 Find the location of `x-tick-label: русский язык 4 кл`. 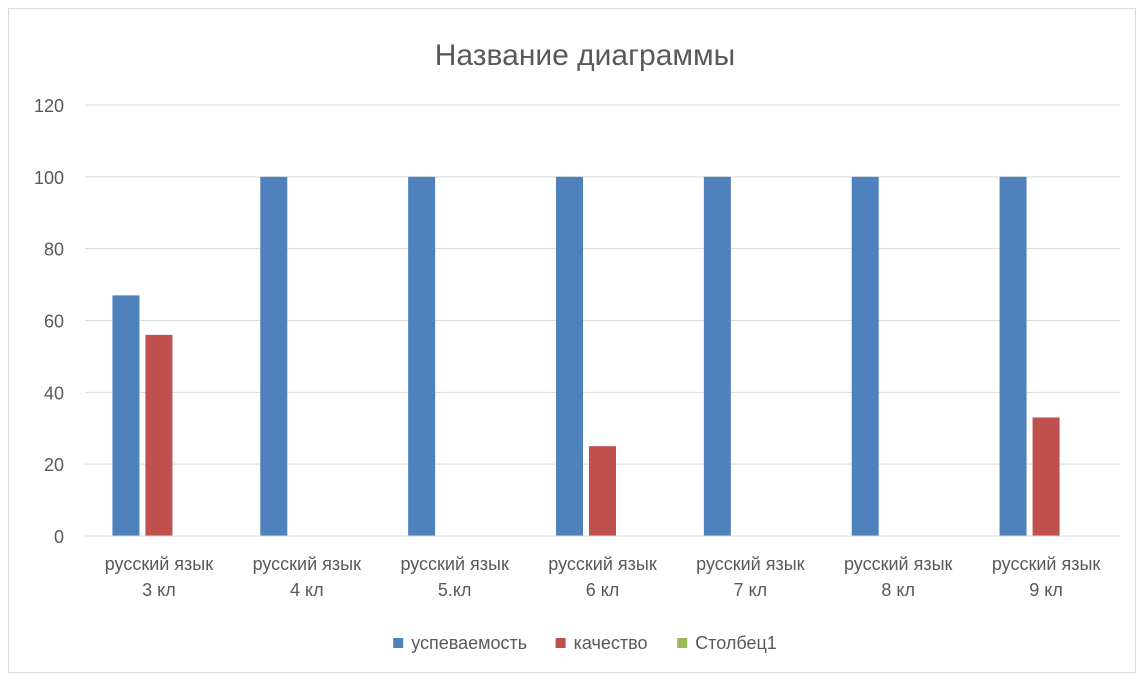

x-tick-label: русский язык 4 кл is located at coordinates (307, 577).